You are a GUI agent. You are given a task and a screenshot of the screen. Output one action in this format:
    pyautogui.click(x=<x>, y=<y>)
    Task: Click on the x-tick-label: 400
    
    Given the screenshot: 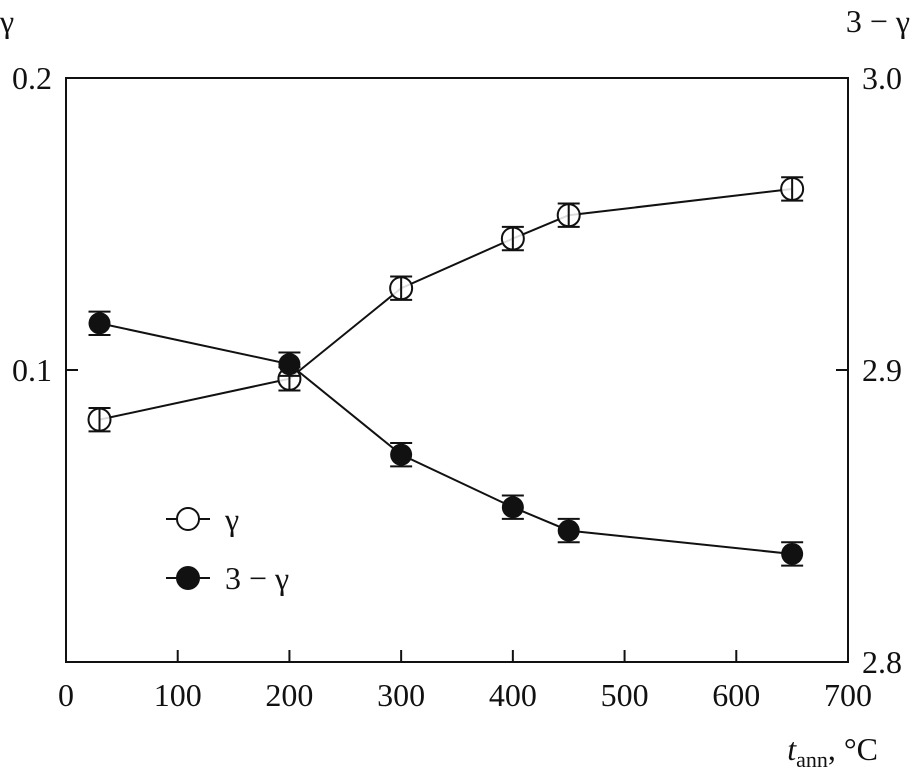 What is the action you would take?
    pyautogui.click(x=513, y=695)
    